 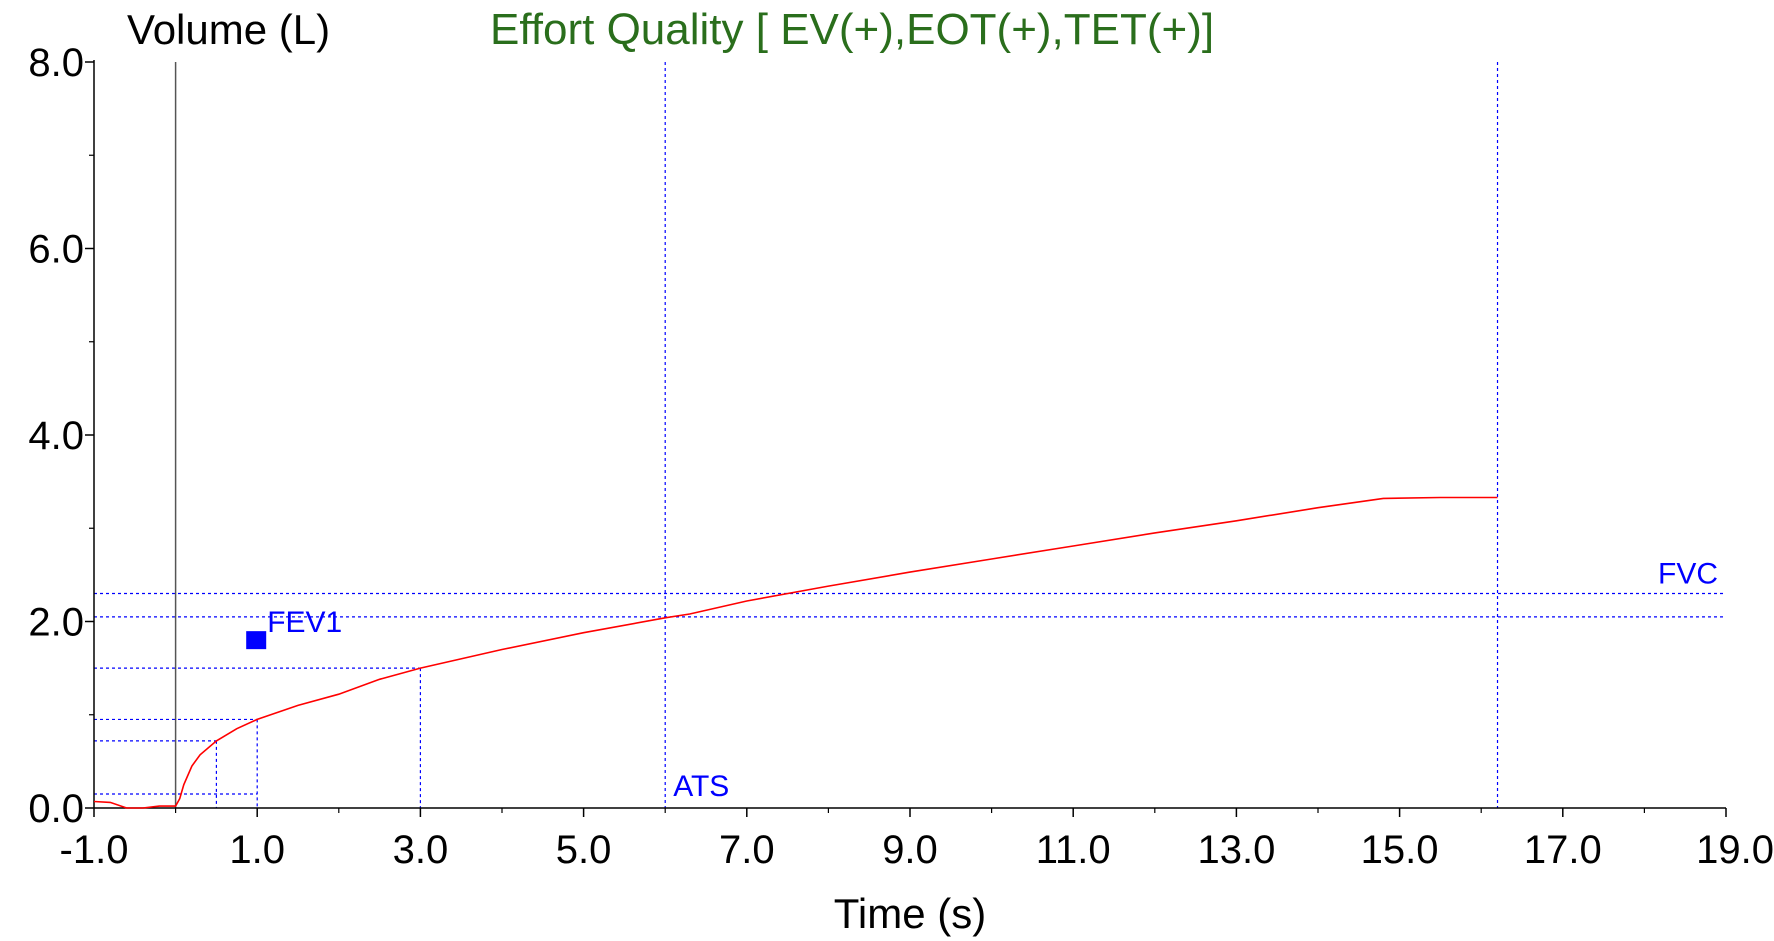 What do you see at coordinates (56, 436) in the screenshot?
I see `y-tick-label: 4.0` at bounding box center [56, 436].